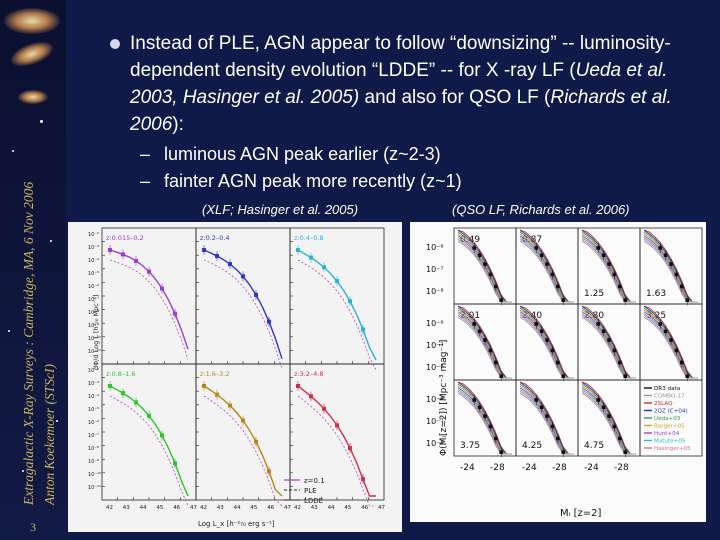 The image size is (720, 540). What do you see at coordinates (310, 491) in the screenshot?
I see `legend-label: PLE` at bounding box center [310, 491].